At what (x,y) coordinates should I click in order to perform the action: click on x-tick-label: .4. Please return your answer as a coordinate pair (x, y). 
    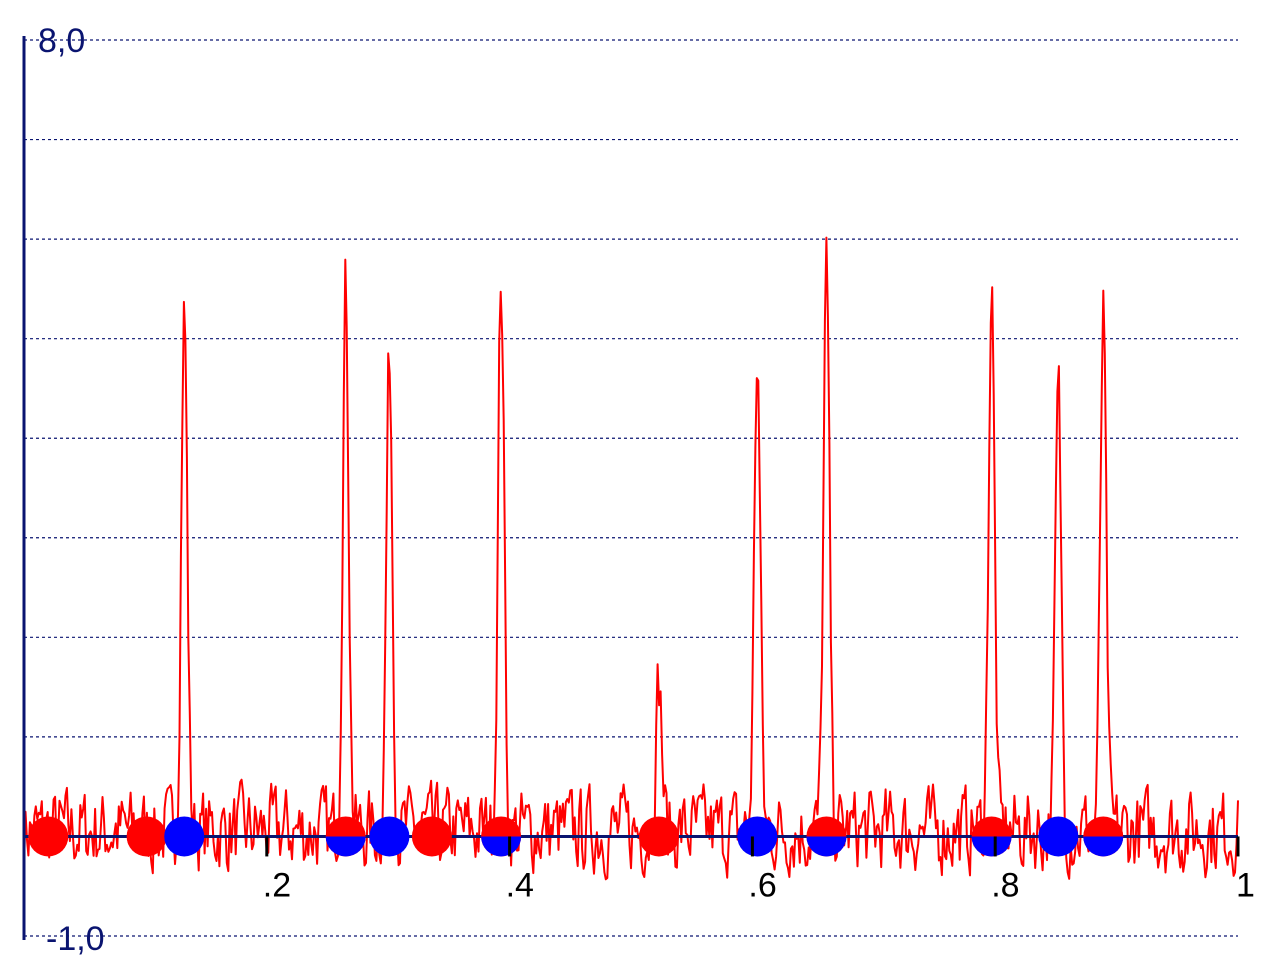
    Looking at the image, I should click on (520, 885).